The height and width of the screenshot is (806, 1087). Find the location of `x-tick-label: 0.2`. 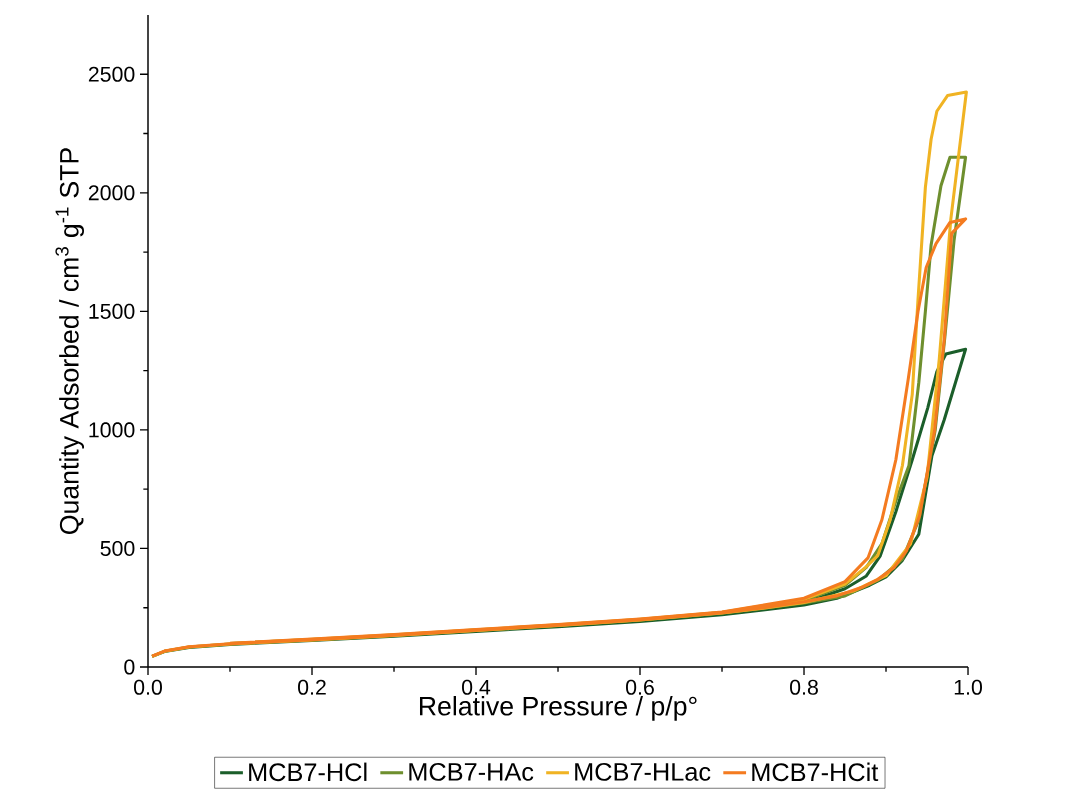

x-tick-label: 0.2 is located at coordinates (312, 687).